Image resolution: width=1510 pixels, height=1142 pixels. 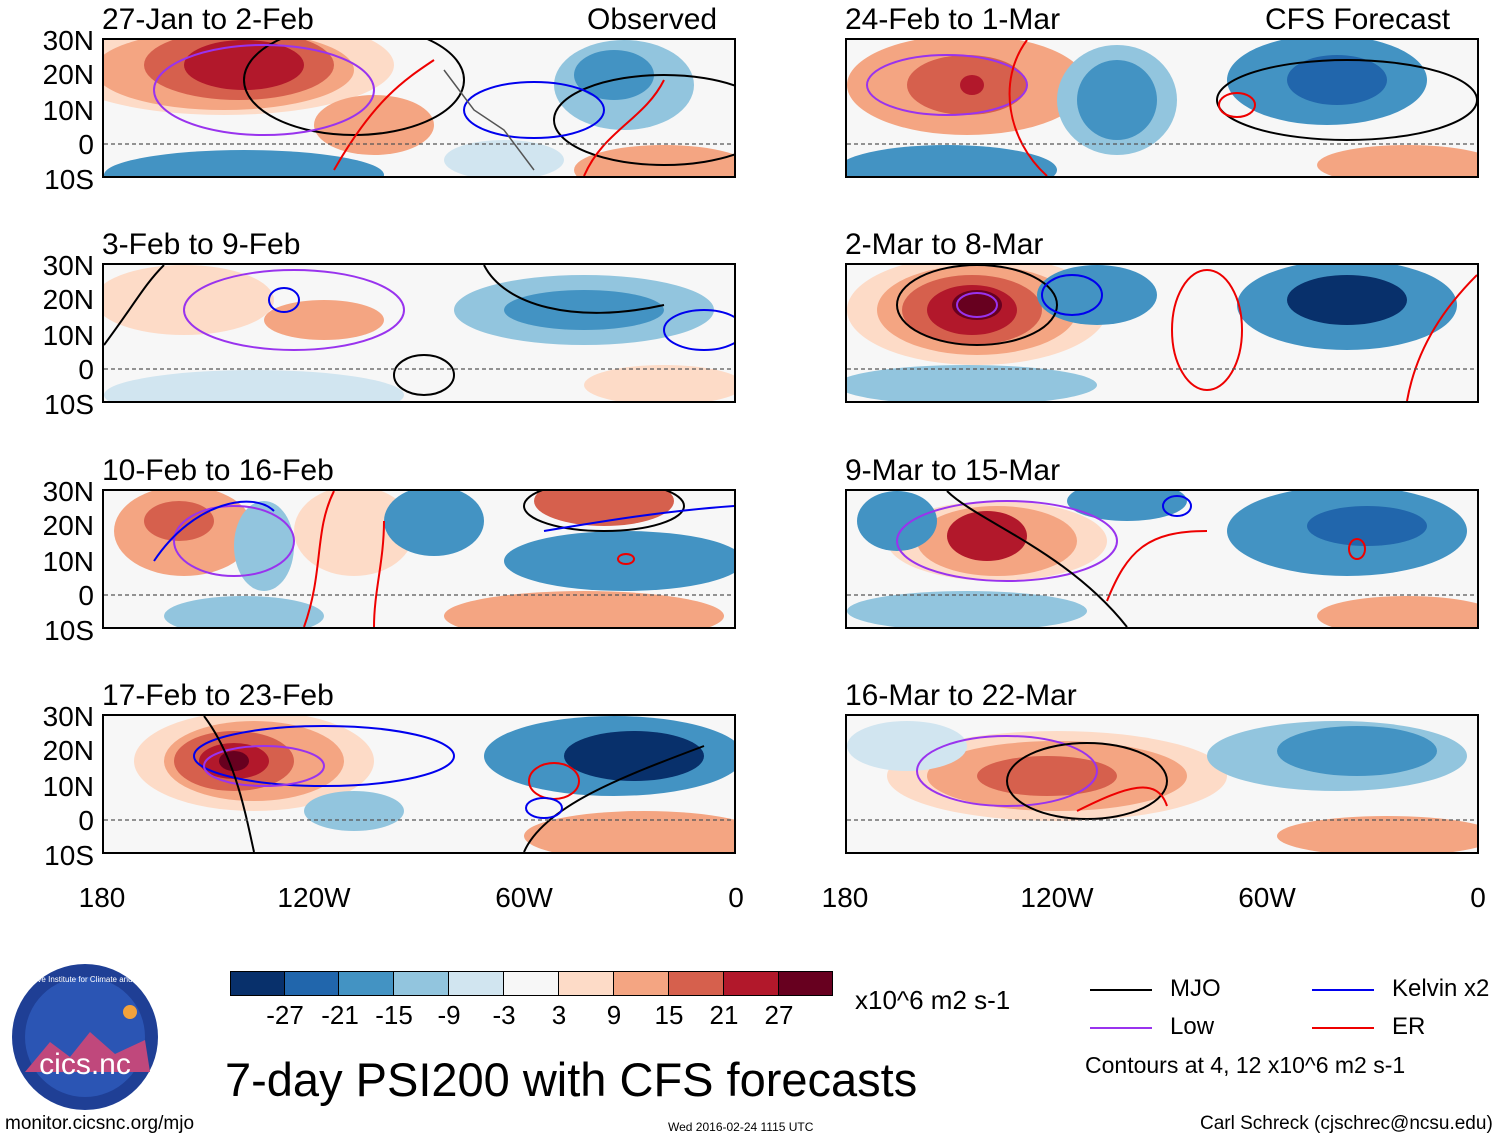 I want to click on legend-label-kelvin: Kelvin x2, so click(x=1441, y=988).